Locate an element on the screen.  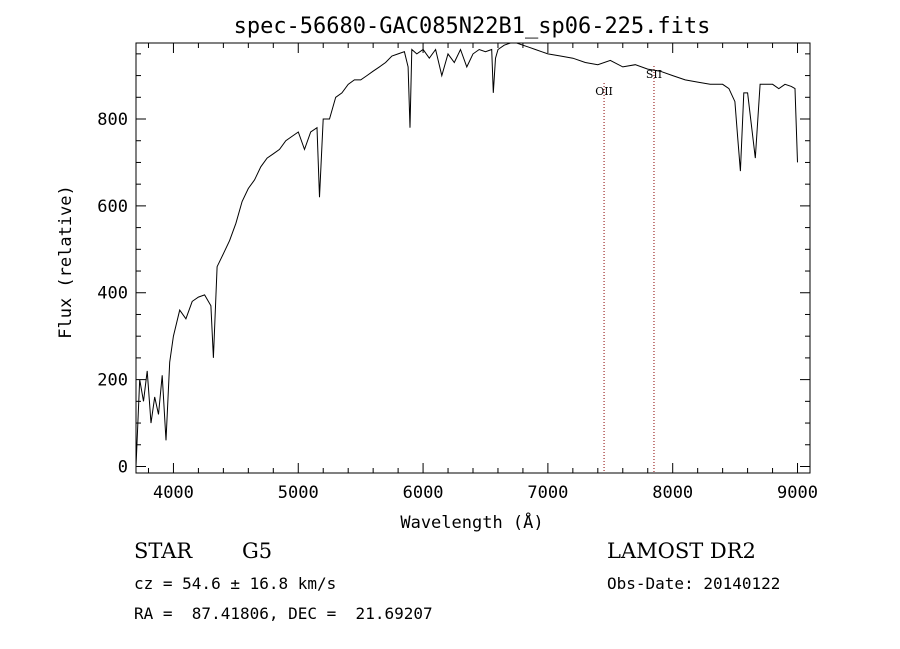
coordinates-text: RA = 87.41806, DEC = 21.69207 is located at coordinates (283, 613).